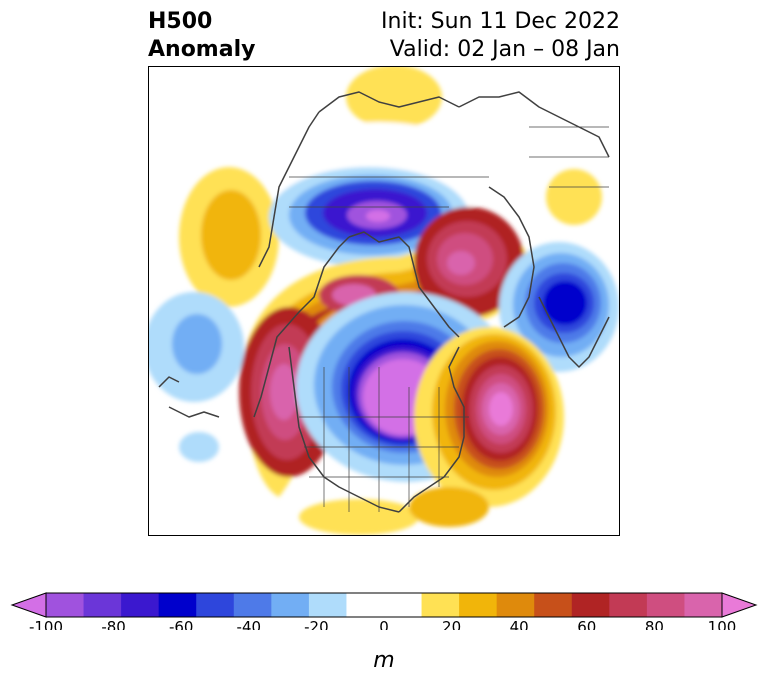 The height and width of the screenshot is (686, 768). Describe the element at coordinates (113, 624) in the screenshot. I see `colorbar-tick-label: -80` at that location.